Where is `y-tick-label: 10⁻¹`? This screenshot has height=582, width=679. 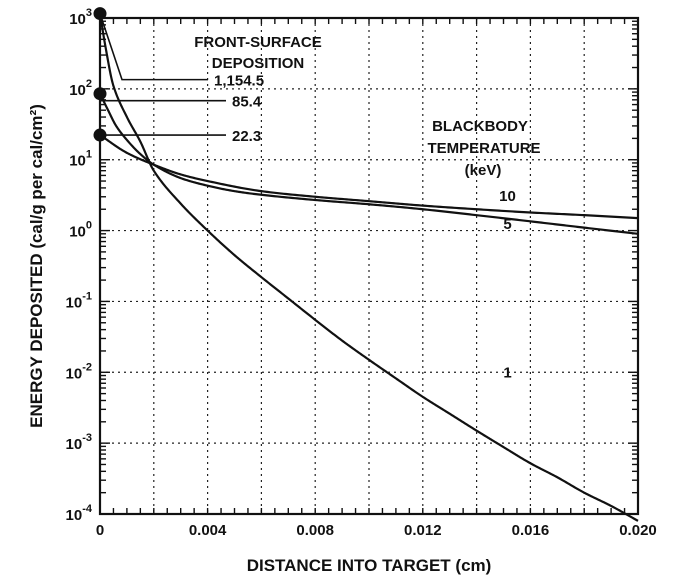 y-tick-label: 10⁻¹ is located at coordinates (79, 300).